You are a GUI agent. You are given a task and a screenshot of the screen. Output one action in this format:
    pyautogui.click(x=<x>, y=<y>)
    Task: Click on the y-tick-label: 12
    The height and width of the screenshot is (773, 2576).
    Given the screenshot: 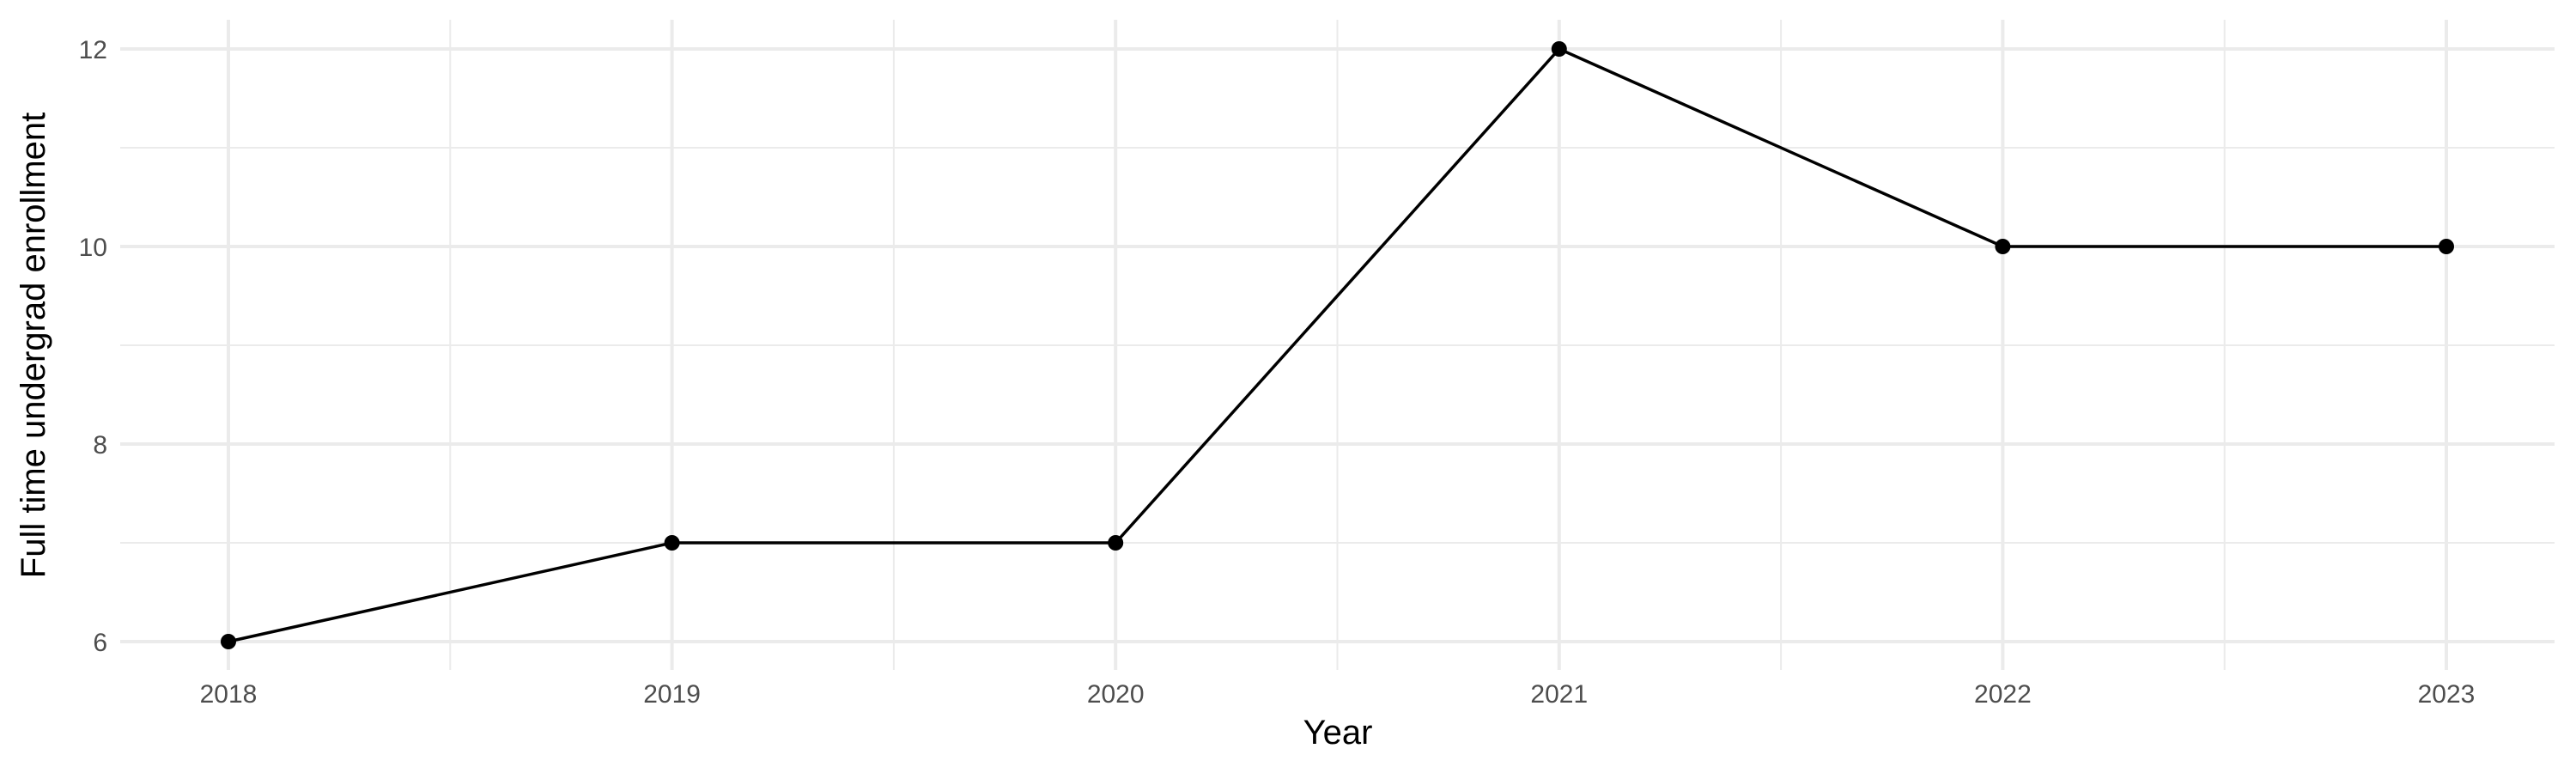 What is the action you would take?
    pyautogui.click(x=93, y=50)
    